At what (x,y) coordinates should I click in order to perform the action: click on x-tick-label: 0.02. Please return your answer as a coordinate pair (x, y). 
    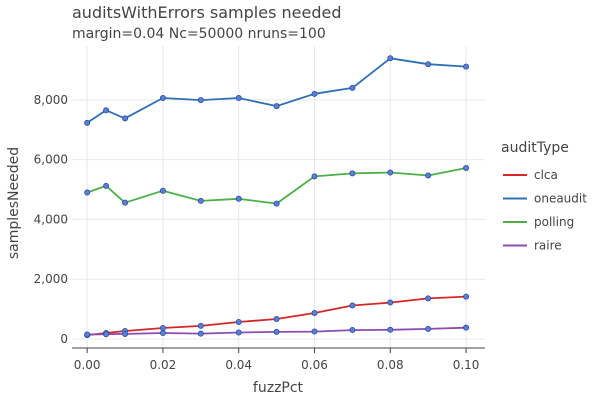
    Looking at the image, I should click on (163, 365).